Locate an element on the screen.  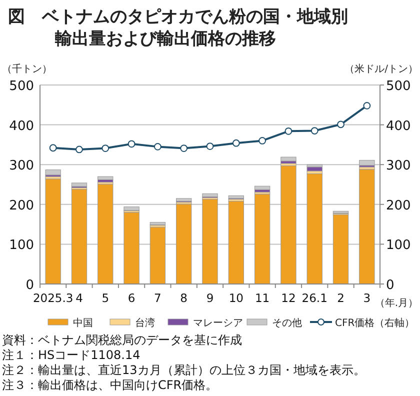
y2-axis-title: （米ドル/トン） is located at coordinates (381, 69).